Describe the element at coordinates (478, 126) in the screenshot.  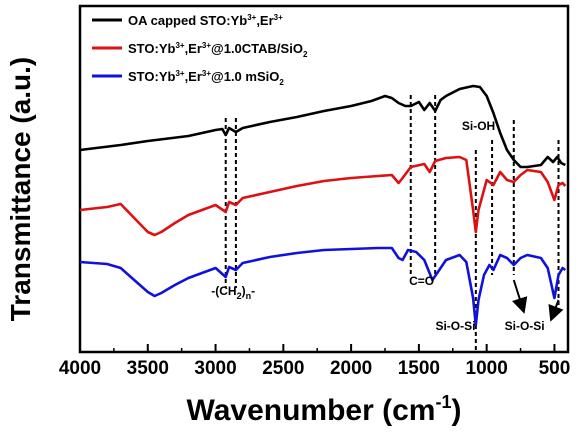
I see `annotation-label: Si-OH` at that location.